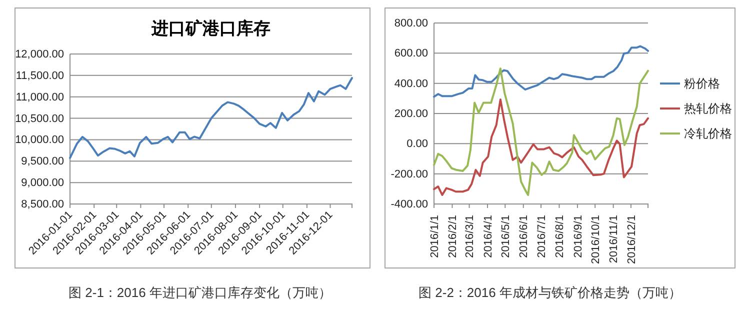 This screenshot has width=744, height=333. I want to click on x-tick-label: 2016/12/1, so click(632, 239).